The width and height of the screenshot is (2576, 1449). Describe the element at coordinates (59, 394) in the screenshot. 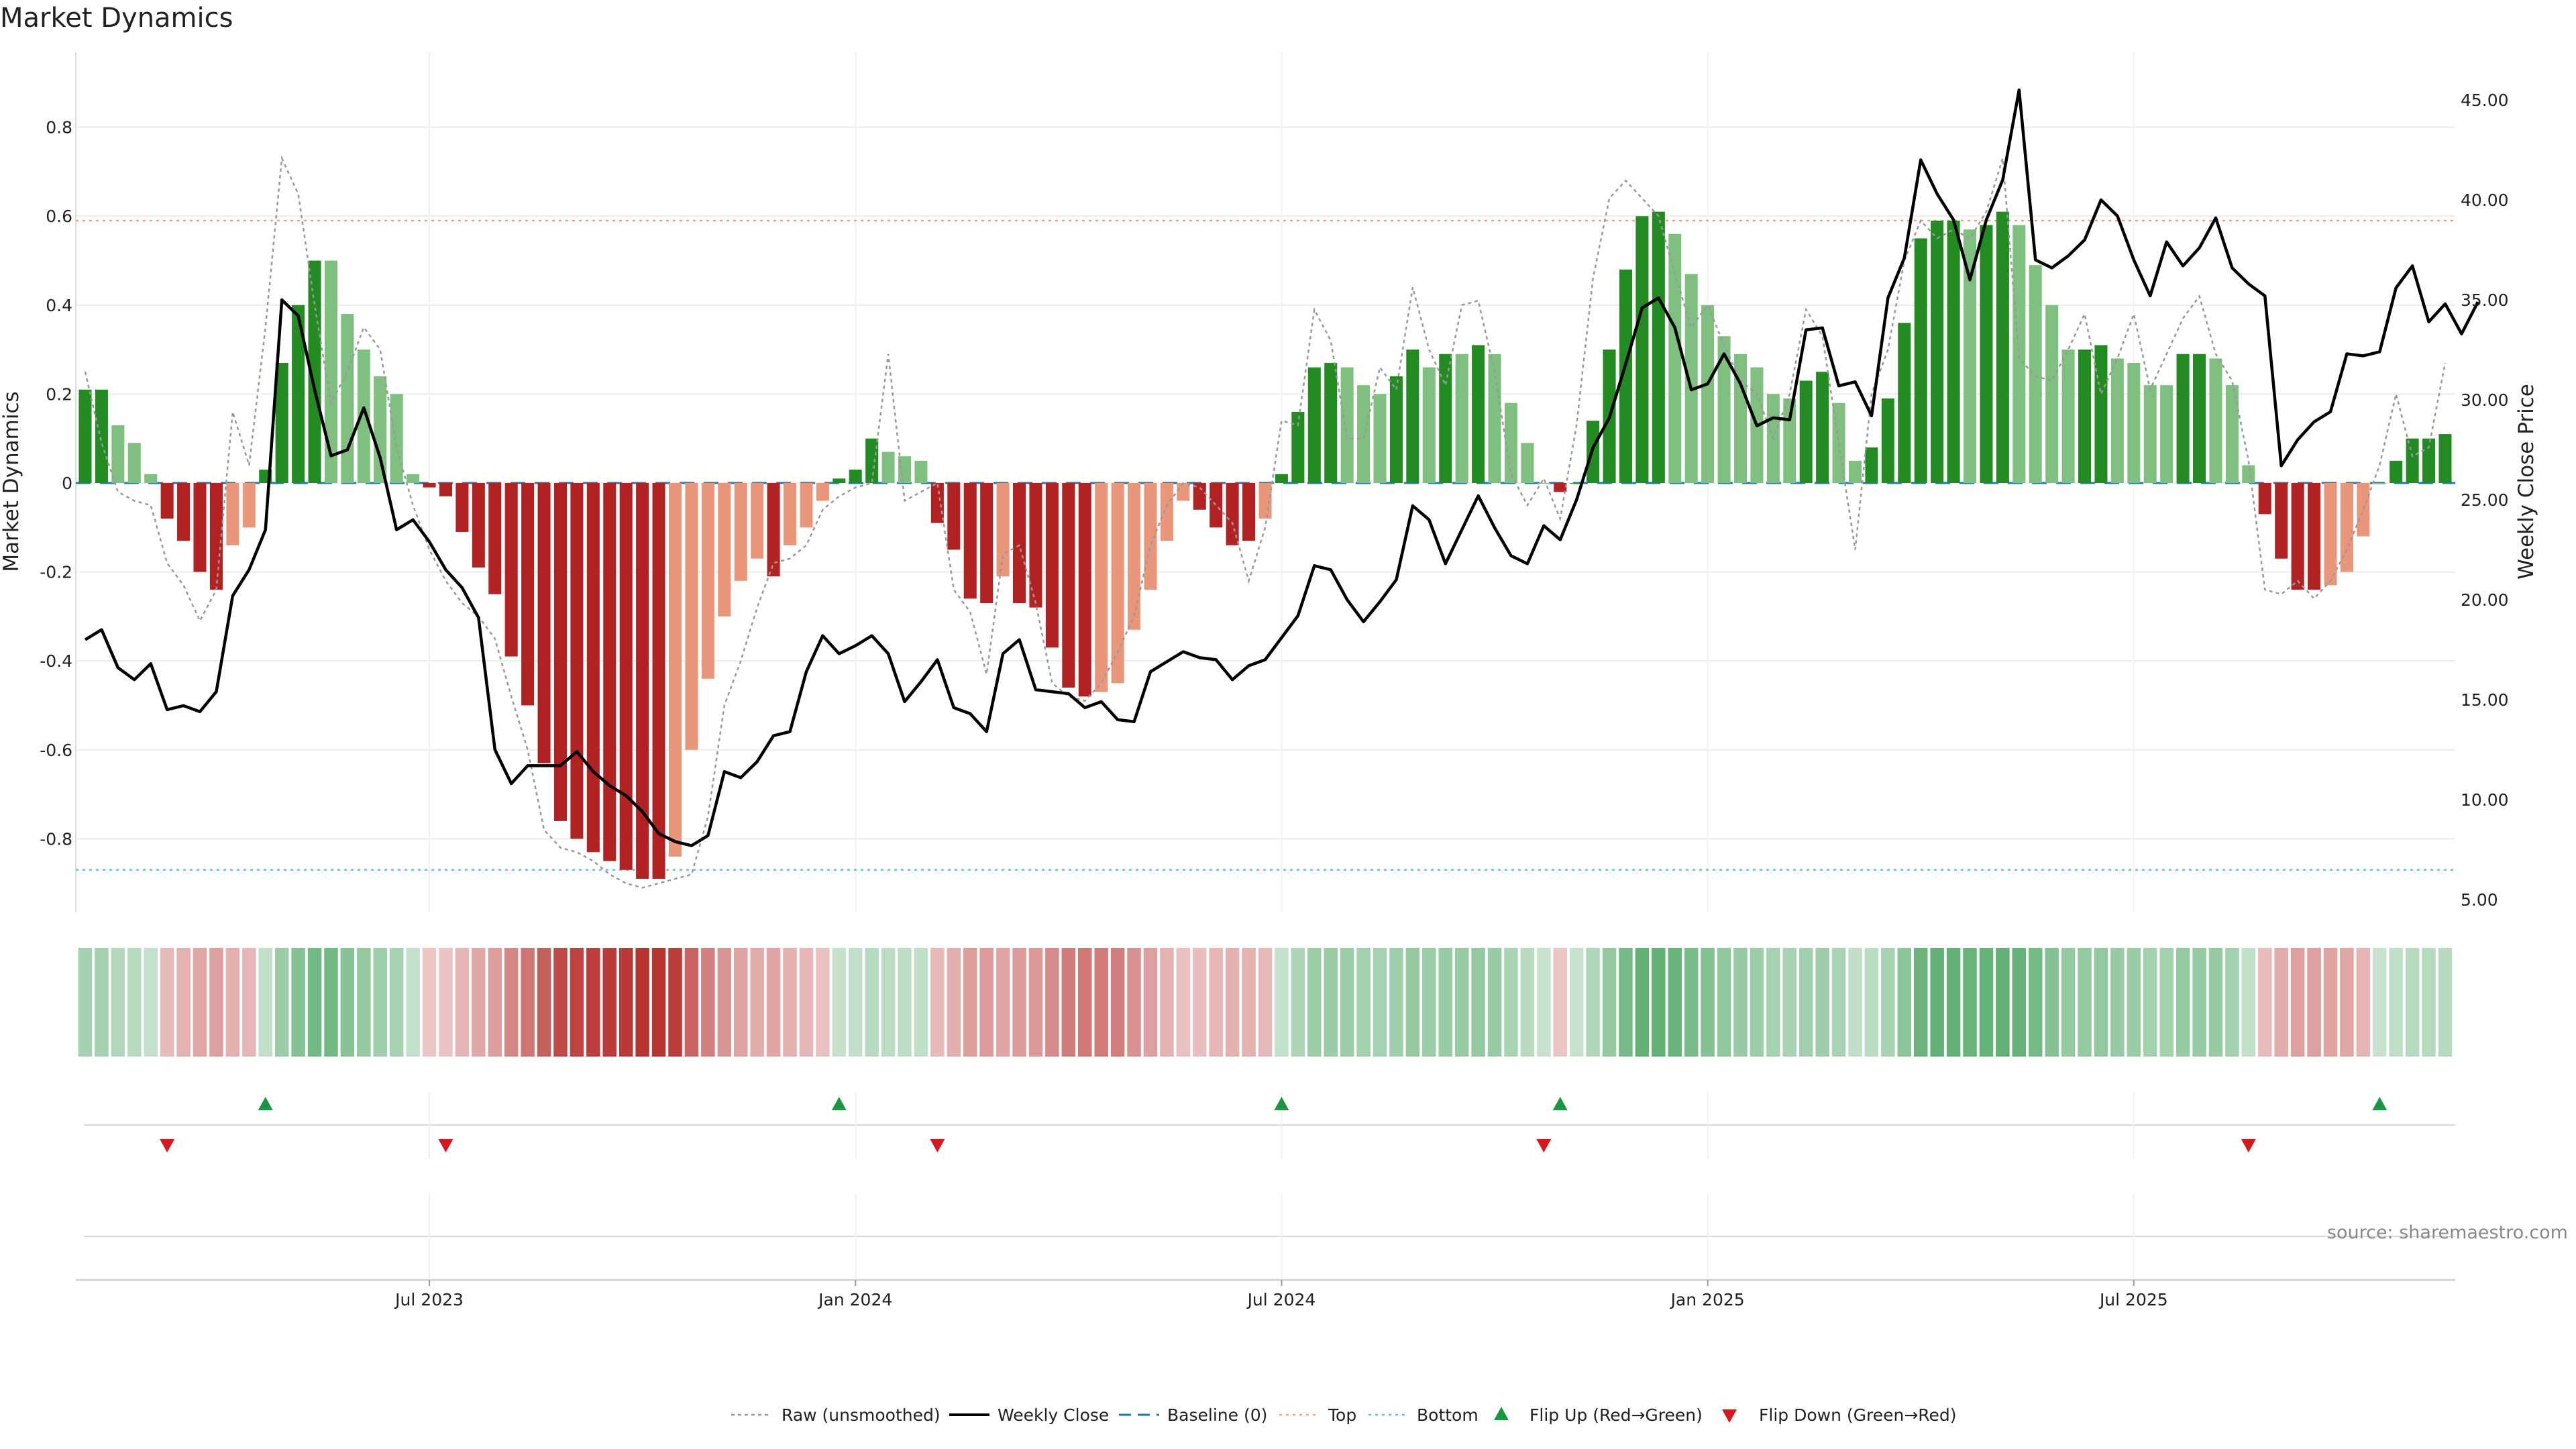

I see `left-tick-label: 0.2` at that location.